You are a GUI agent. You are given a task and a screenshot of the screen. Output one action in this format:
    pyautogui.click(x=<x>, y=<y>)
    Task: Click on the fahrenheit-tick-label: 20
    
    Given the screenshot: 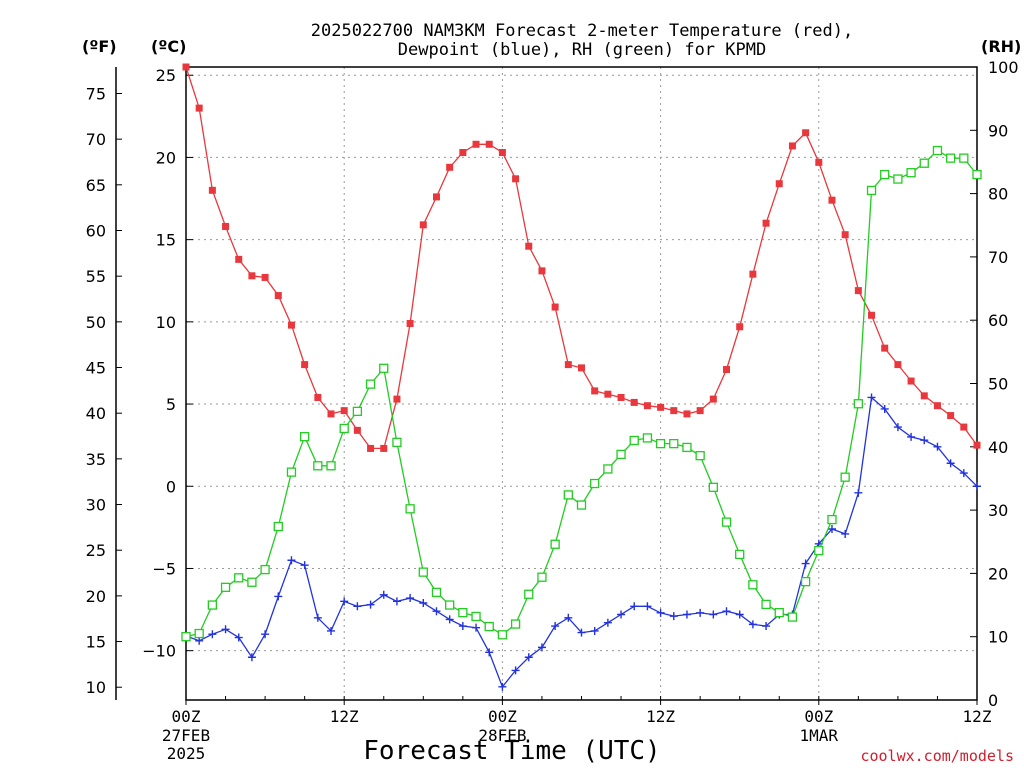 What is the action you would take?
    pyautogui.click(x=96, y=596)
    